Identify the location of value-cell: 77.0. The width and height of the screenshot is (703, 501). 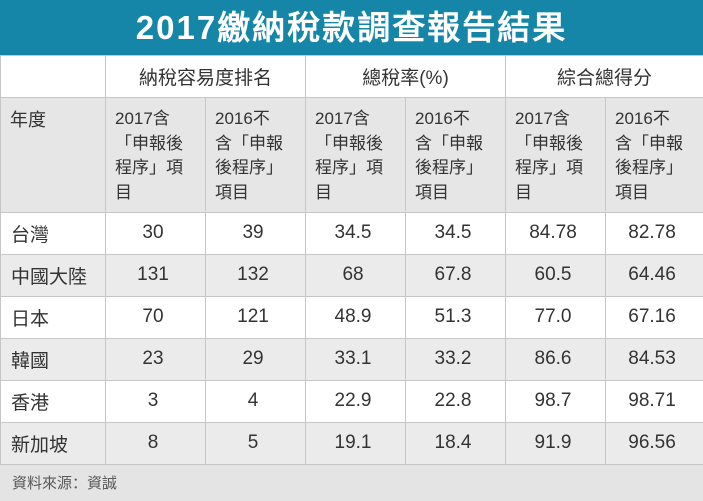
(556, 317).